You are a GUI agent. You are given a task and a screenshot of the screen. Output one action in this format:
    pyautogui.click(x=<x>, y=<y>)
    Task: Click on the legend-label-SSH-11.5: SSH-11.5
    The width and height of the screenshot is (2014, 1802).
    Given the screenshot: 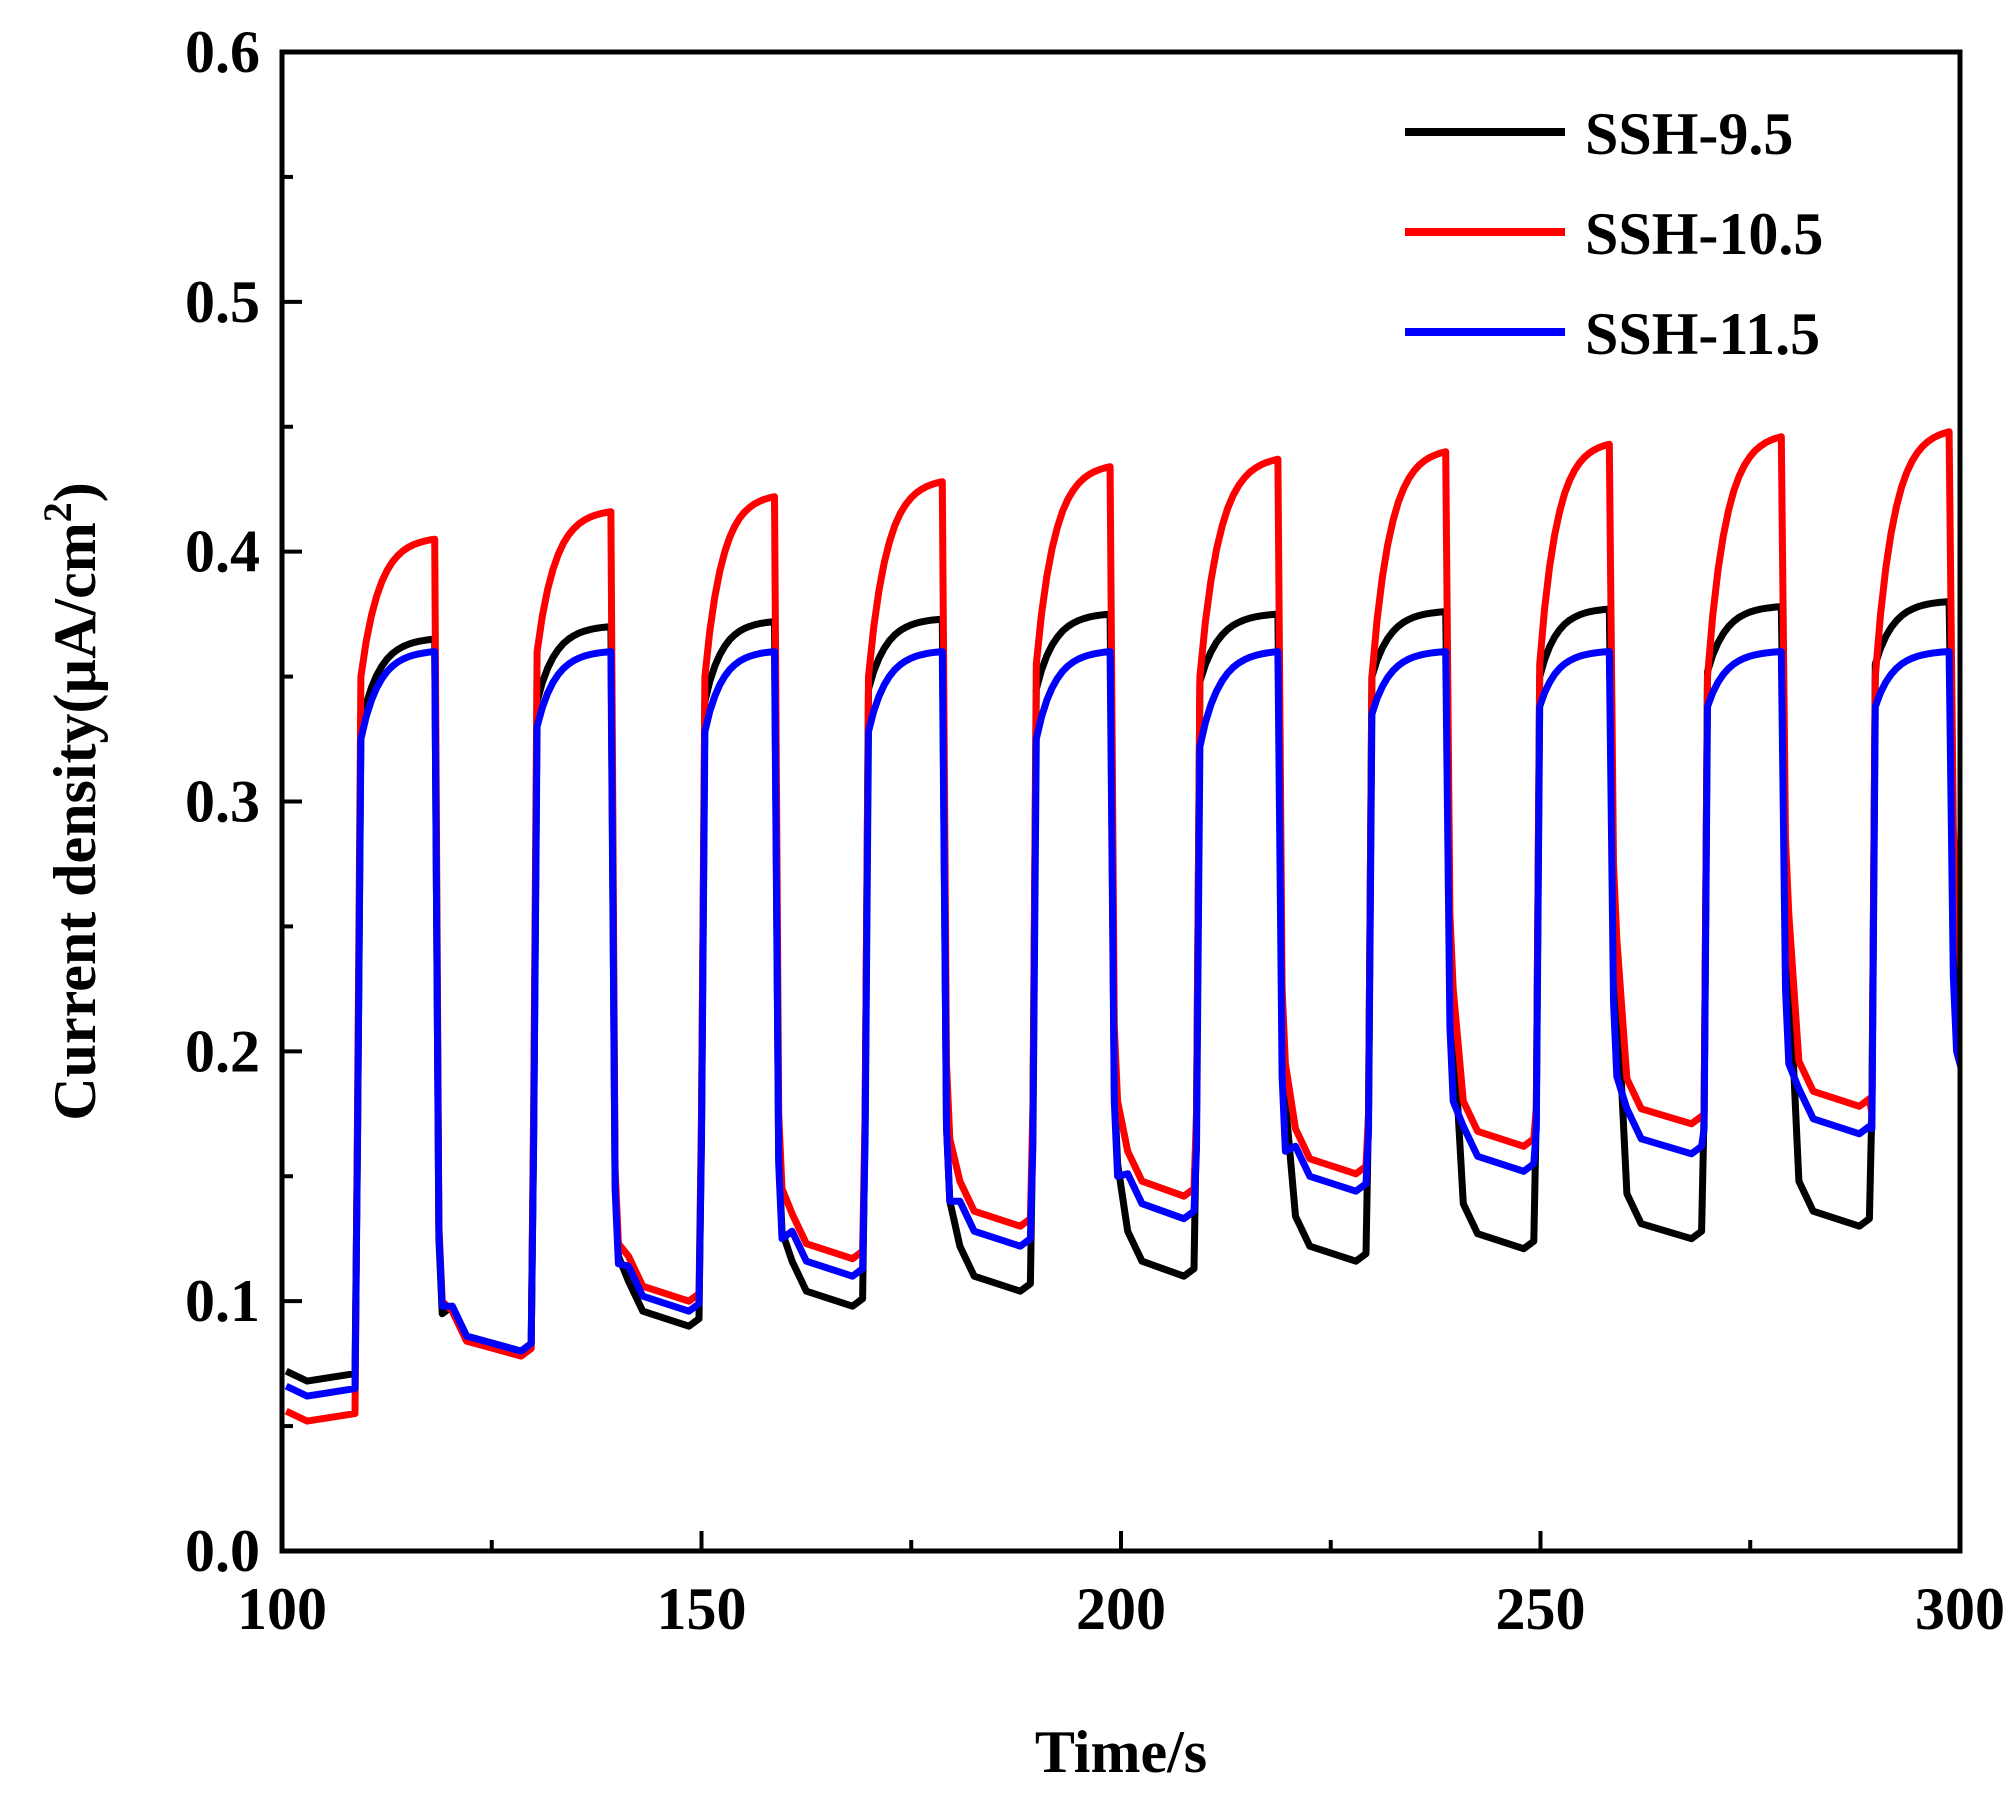 What is the action you would take?
    pyautogui.click(x=1702, y=334)
    